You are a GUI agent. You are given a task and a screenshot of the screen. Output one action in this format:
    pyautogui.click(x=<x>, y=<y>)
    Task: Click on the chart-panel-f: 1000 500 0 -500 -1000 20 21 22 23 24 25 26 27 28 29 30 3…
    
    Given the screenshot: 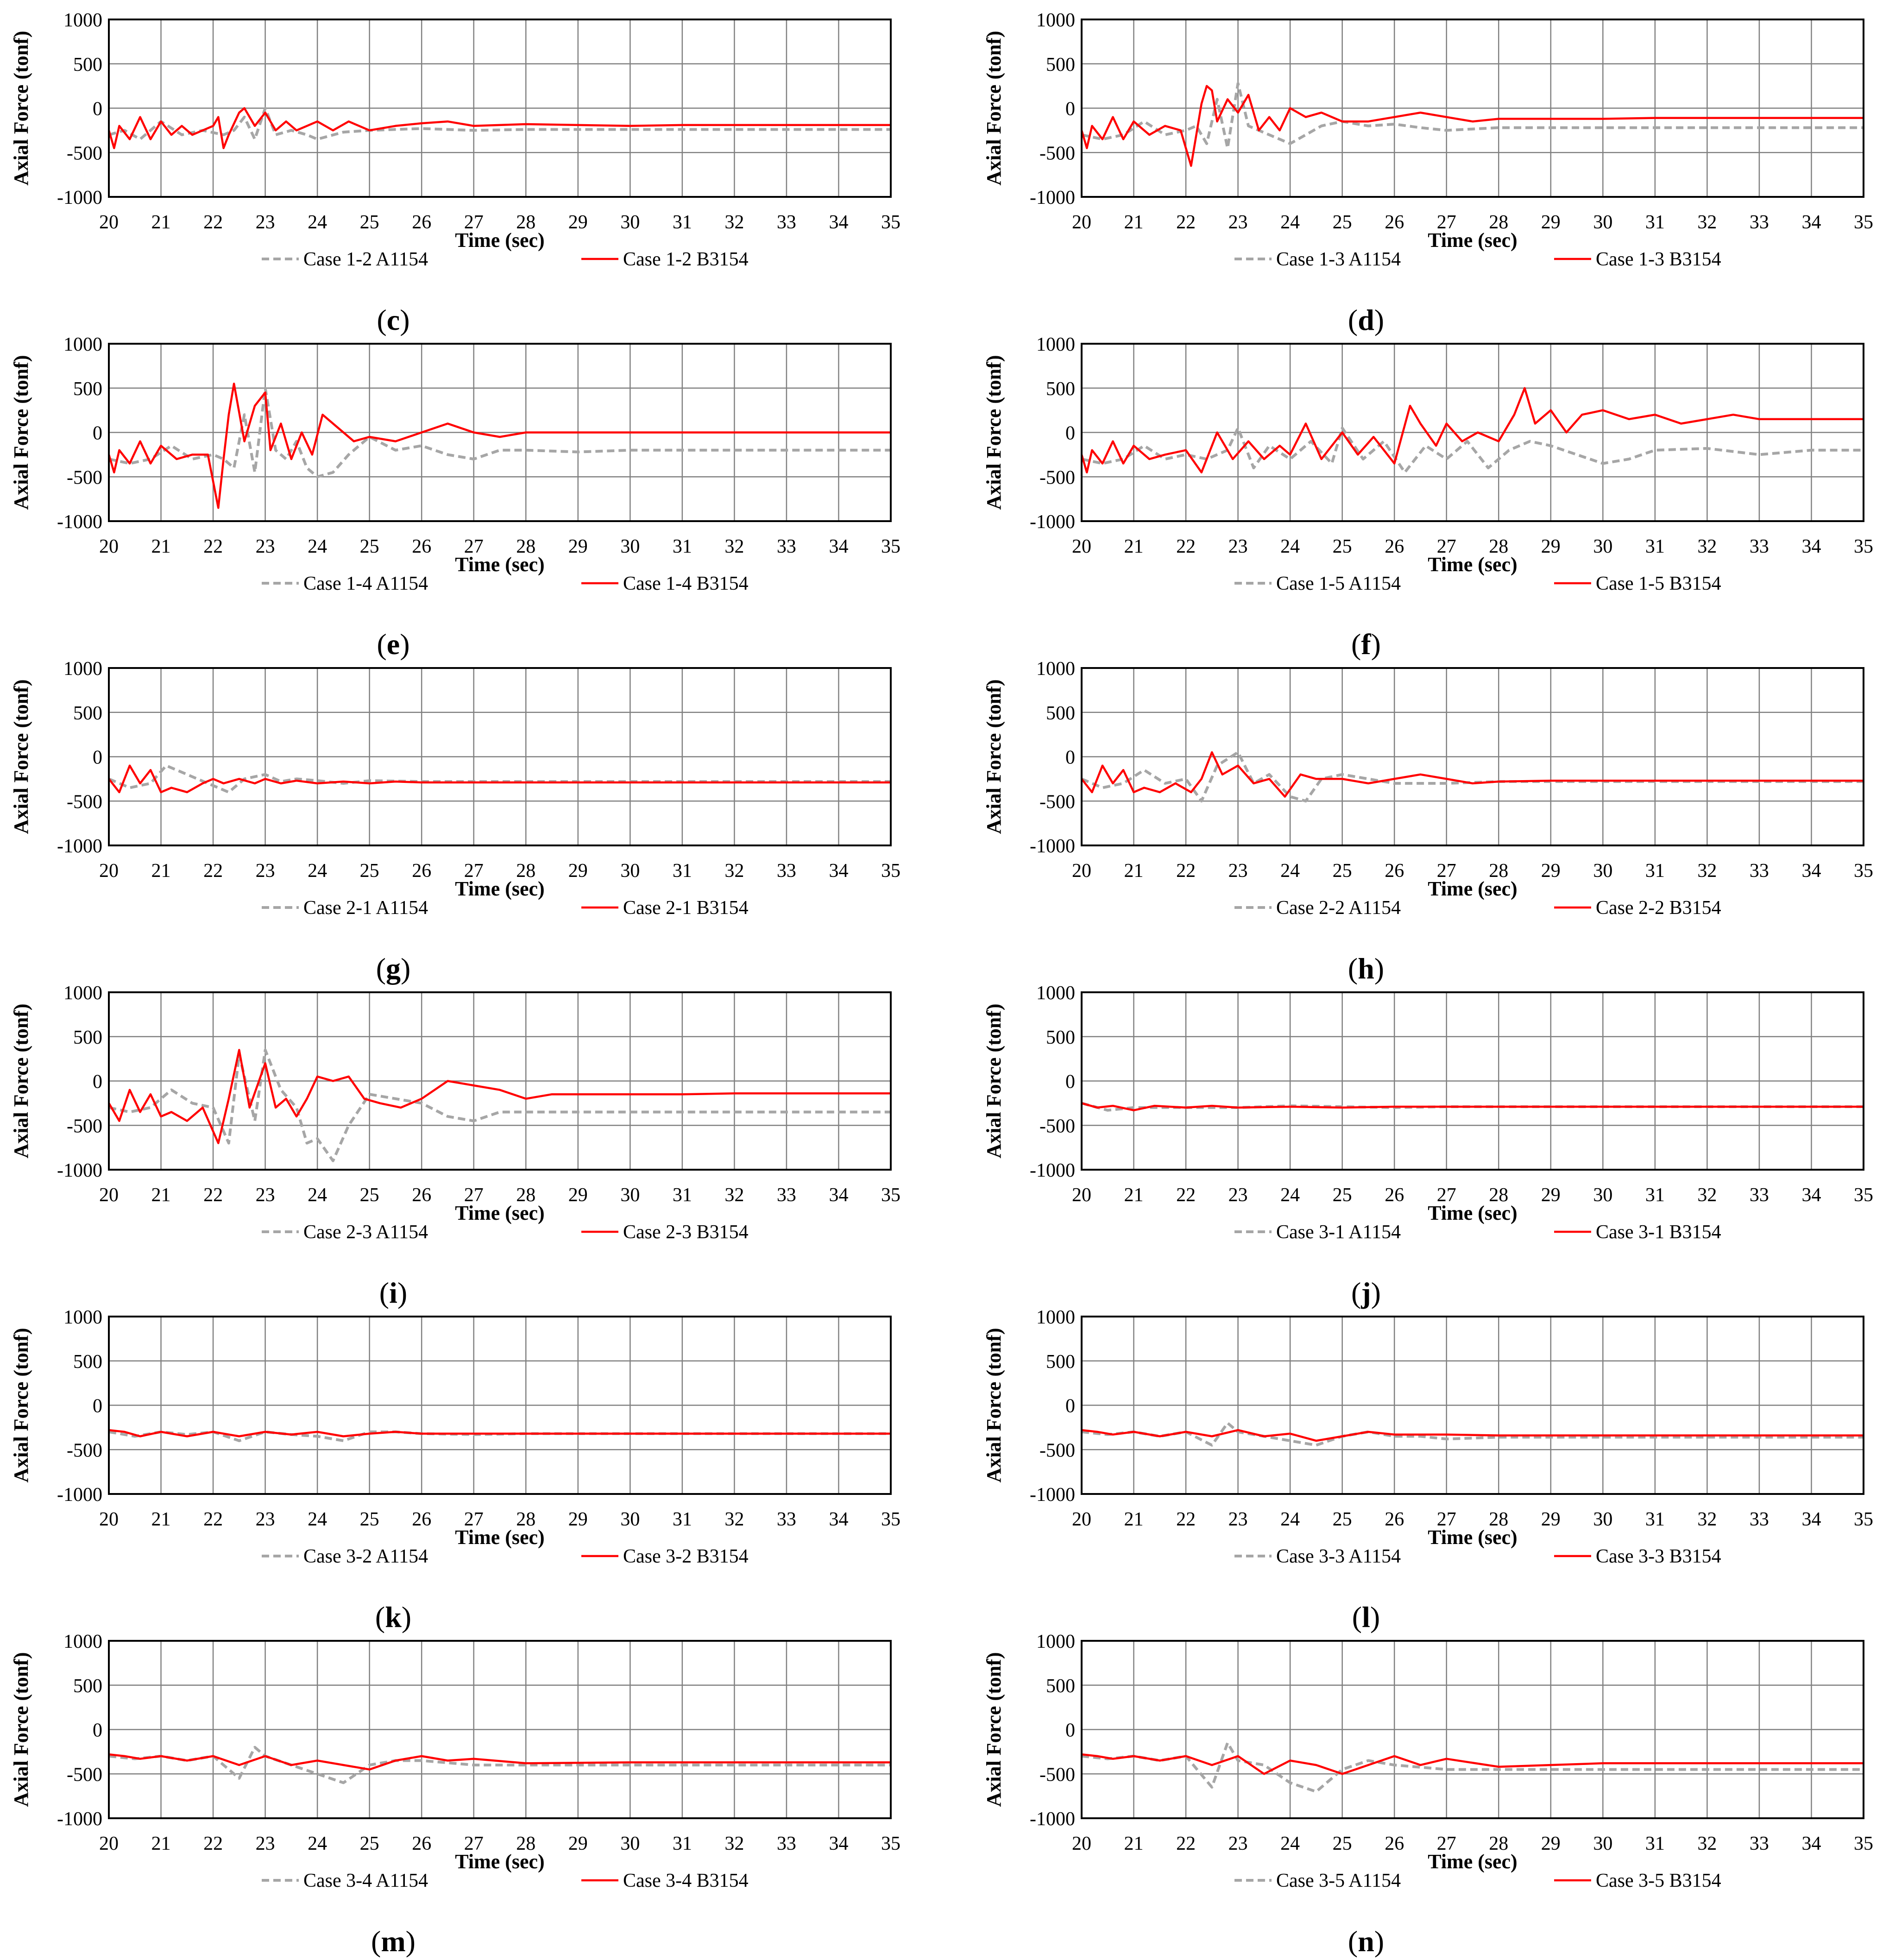 What is the action you would take?
    pyautogui.click(x=1428, y=497)
    